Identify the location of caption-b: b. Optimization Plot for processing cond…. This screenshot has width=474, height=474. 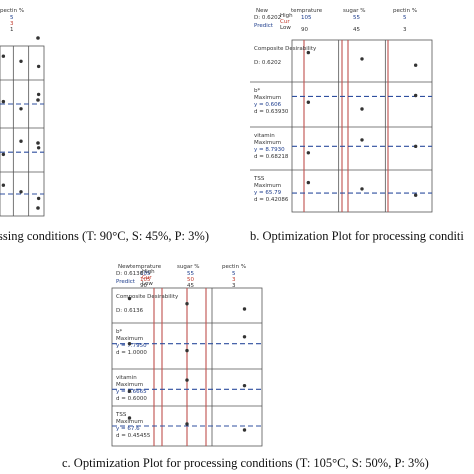
(357, 236).